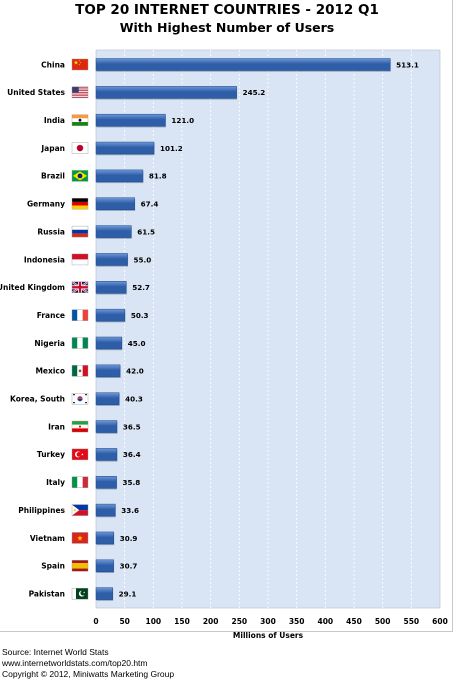  What do you see at coordinates (80, 176) in the screenshot?
I see `brazil-flag-icon` at bounding box center [80, 176].